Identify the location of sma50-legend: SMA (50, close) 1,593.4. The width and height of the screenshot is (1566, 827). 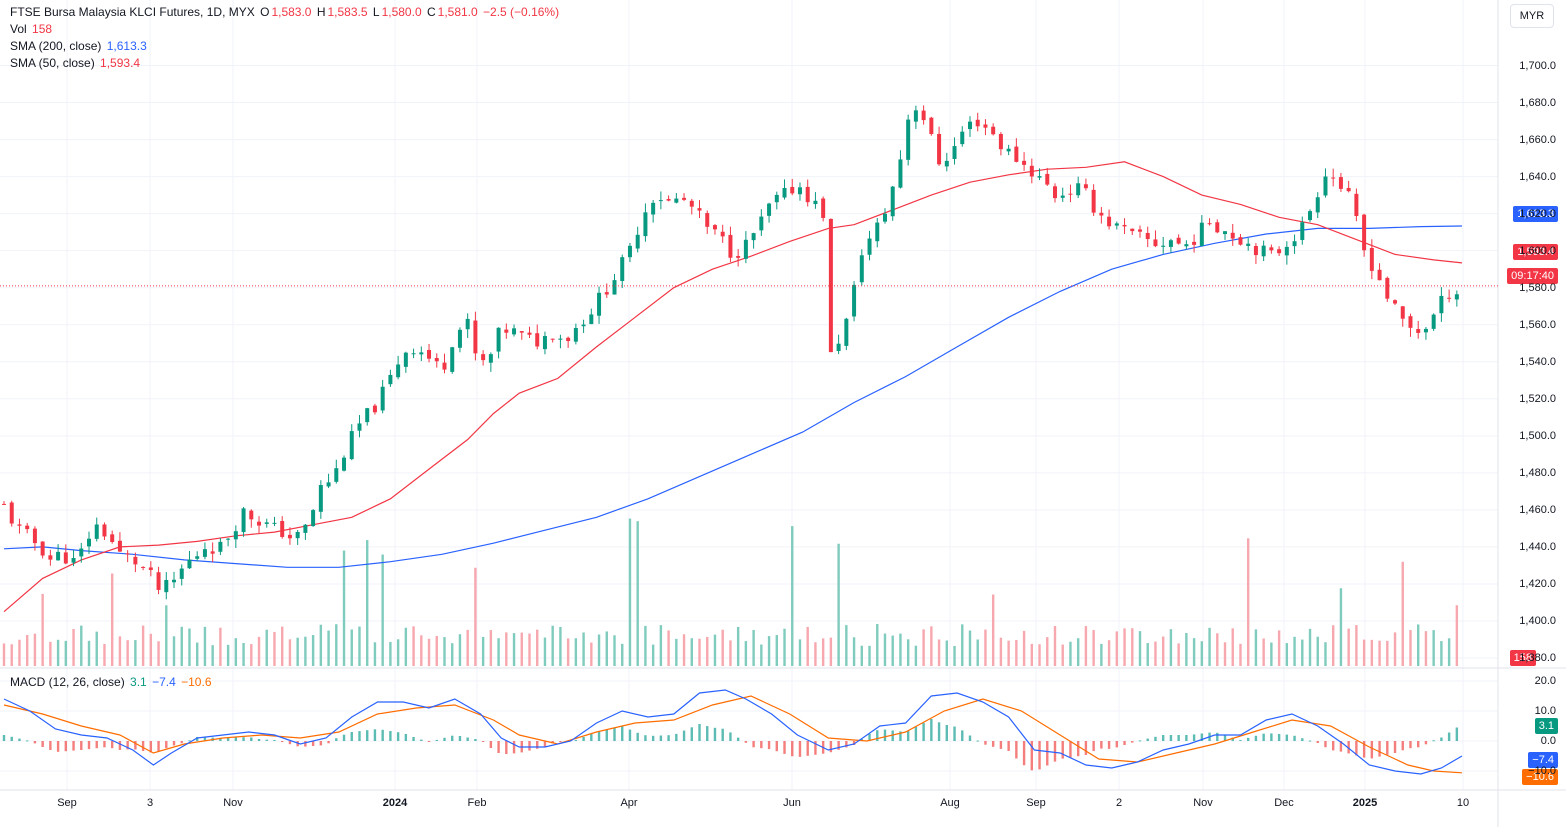
(76, 63).